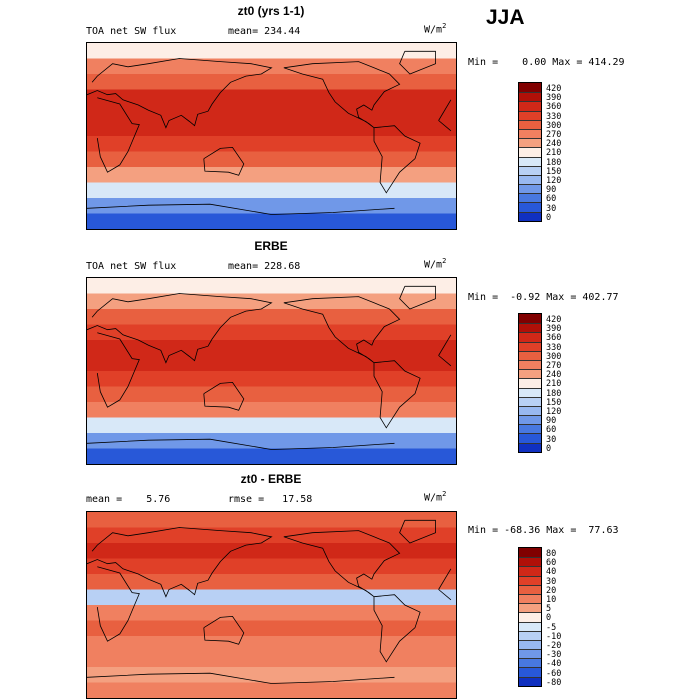  I want to click on units-label: W/m2, so click(435, 497).